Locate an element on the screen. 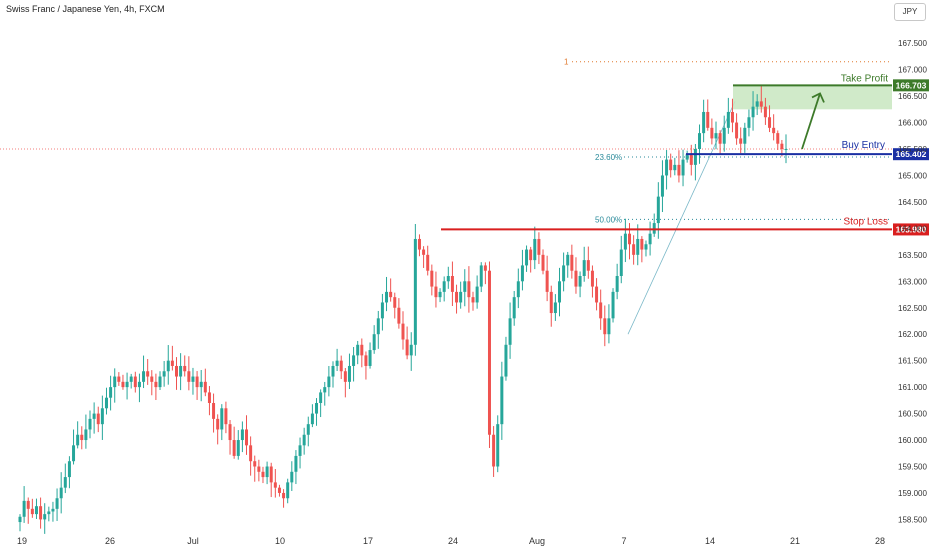  y-tick-label: 162.500 is located at coordinates (912, 308).